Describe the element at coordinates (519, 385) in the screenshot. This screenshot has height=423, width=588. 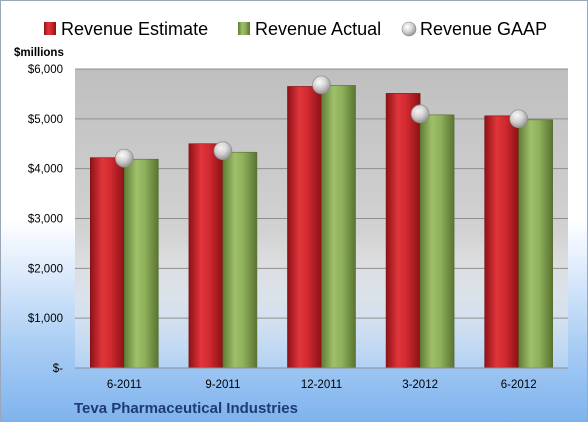
I see `x-tick-label: 6-2012` at that location.